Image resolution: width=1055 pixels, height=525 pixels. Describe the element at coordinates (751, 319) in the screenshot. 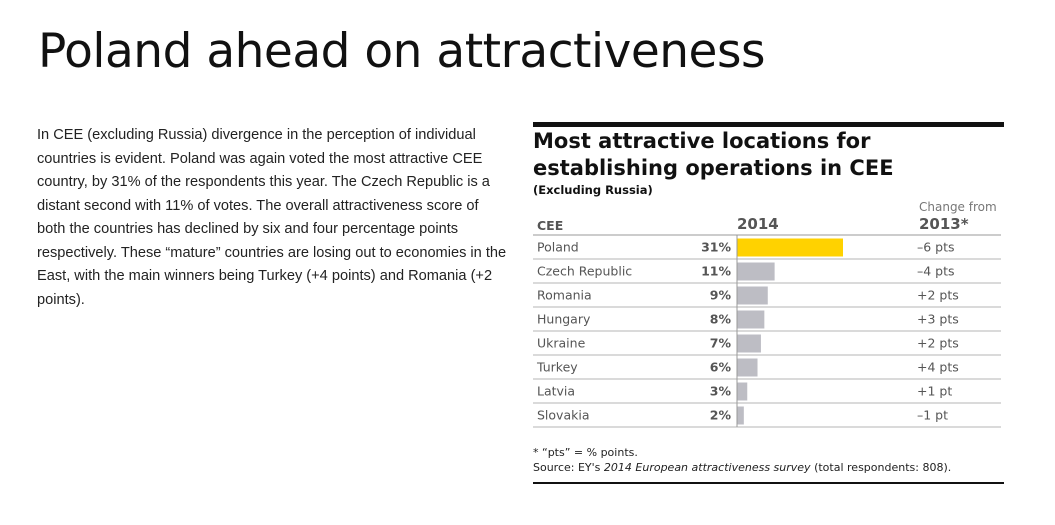

I see `bar-hungary` at that location.